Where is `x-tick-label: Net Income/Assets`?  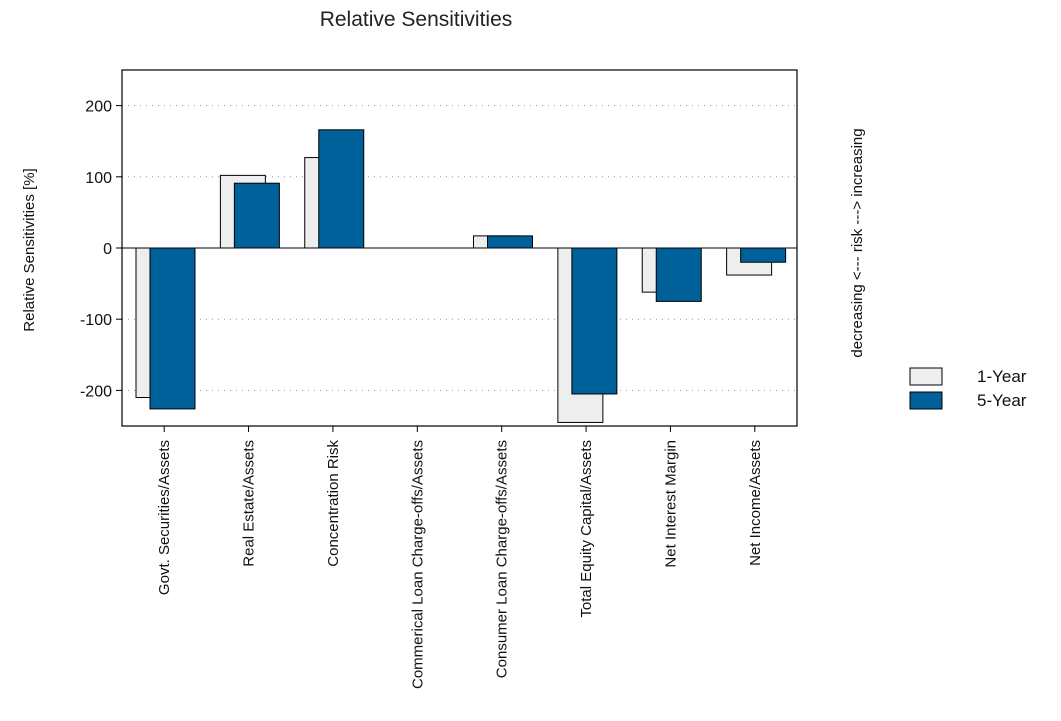
x-tick-label: Net Income/Assets is located at coordinates (755, 503).